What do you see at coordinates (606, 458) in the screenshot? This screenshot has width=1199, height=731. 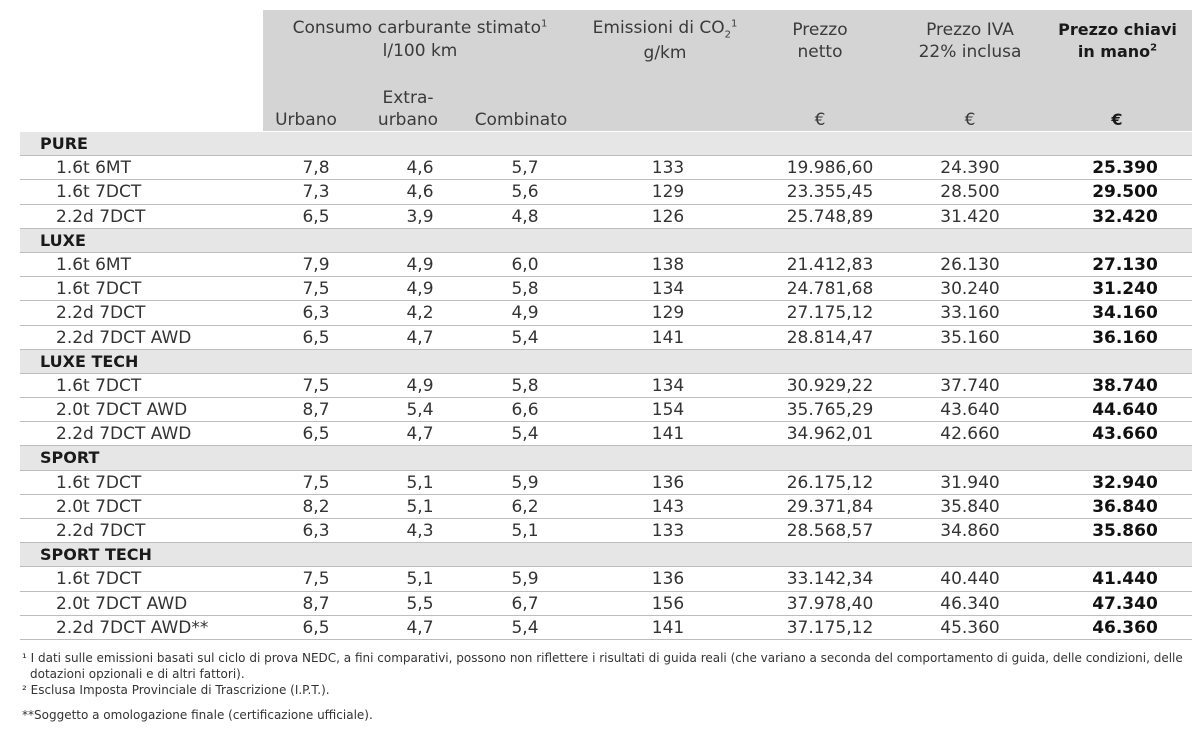 I see `group-row: SPORT` at bounding box center [606, 458].